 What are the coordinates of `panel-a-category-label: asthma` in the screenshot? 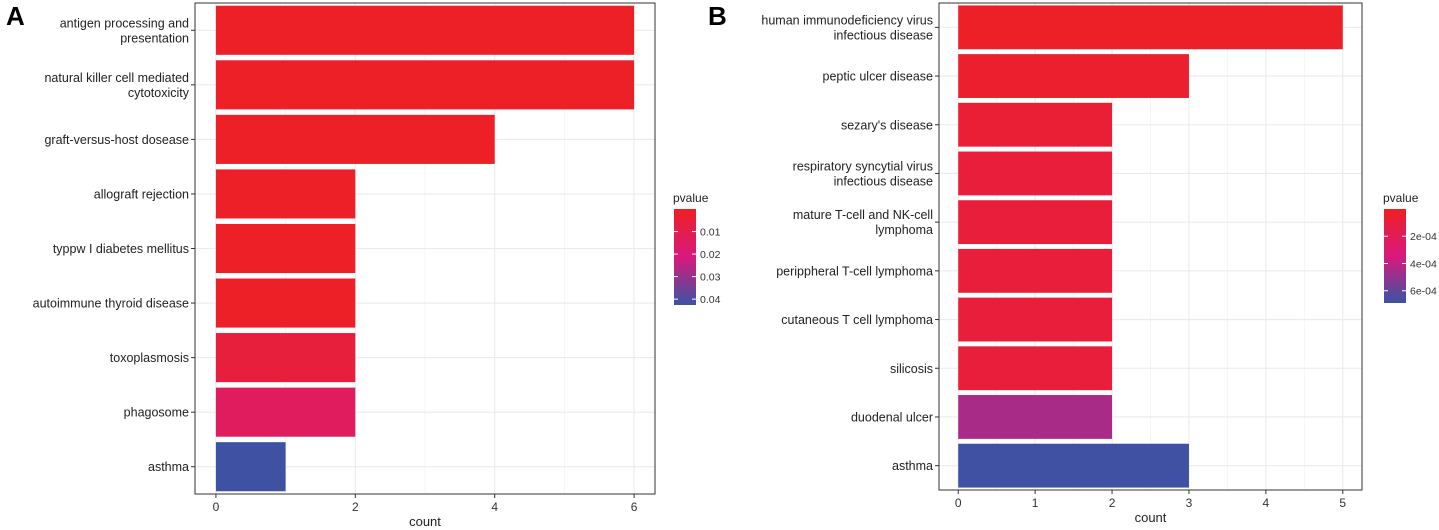 It's located at (168, 467).